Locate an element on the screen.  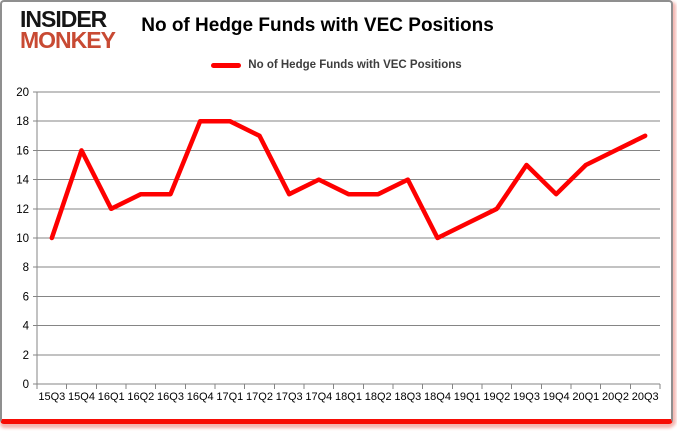
x-axis-label: 17Q4 is located at coordinates (318, 397).